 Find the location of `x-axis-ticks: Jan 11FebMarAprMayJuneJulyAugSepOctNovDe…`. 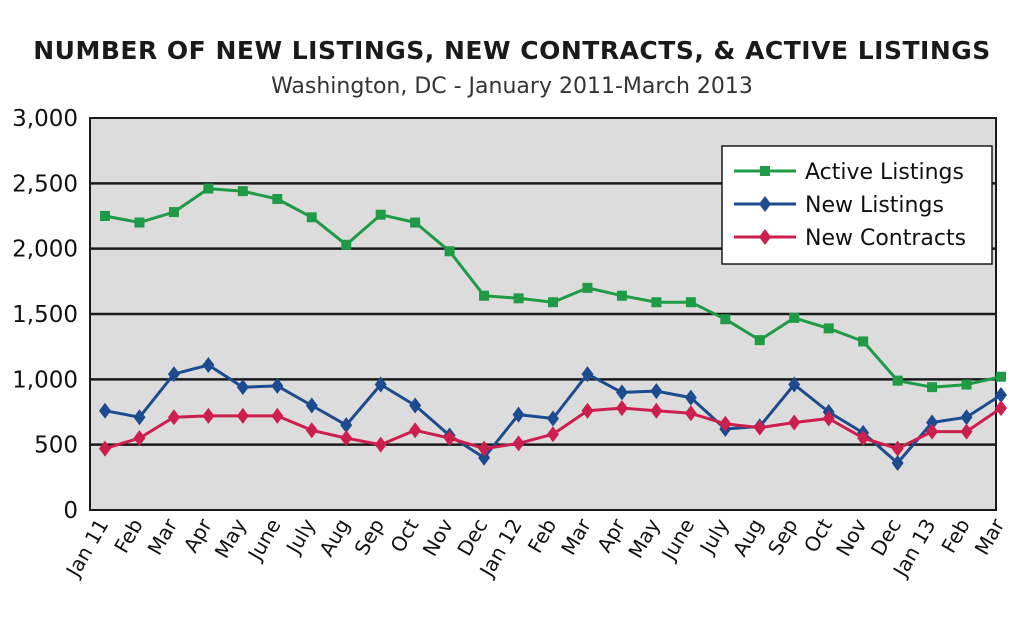

x-axis-ticks: Jan 11FebMarAprMayJuneJulyAugSepOctNovDe… is located at coordinates (534, 548).